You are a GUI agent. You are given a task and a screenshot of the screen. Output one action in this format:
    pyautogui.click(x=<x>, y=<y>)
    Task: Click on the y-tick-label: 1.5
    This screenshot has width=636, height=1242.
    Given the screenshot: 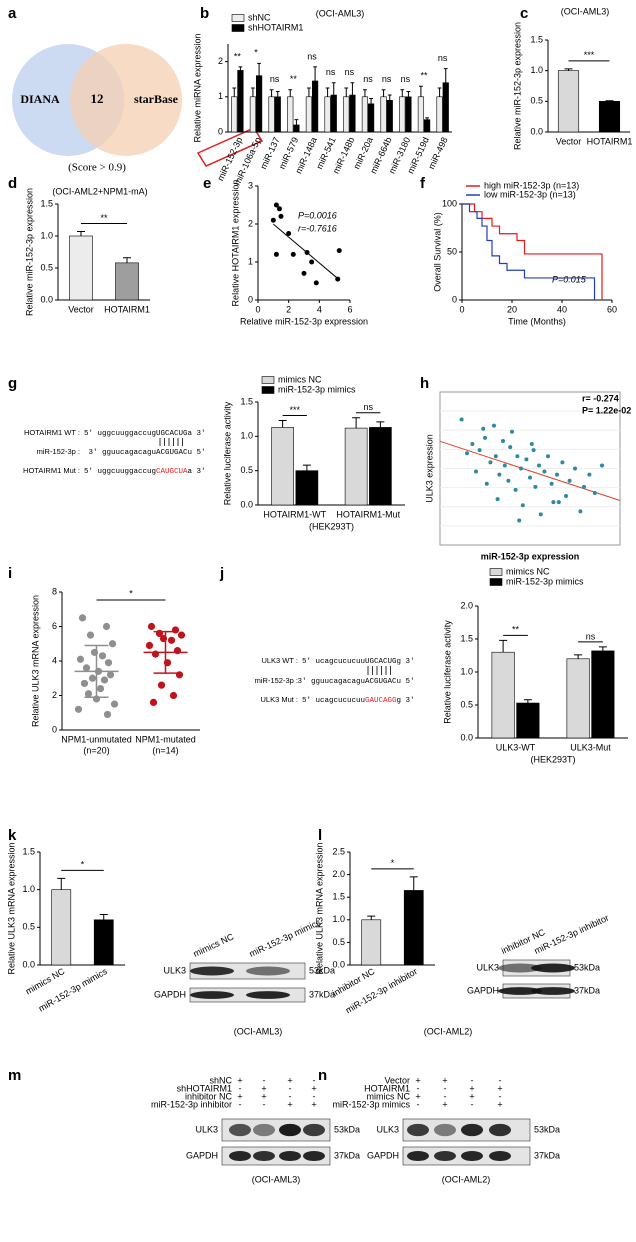 What is the action you would take?
    pyautogui.click(x=536, y=39)
    